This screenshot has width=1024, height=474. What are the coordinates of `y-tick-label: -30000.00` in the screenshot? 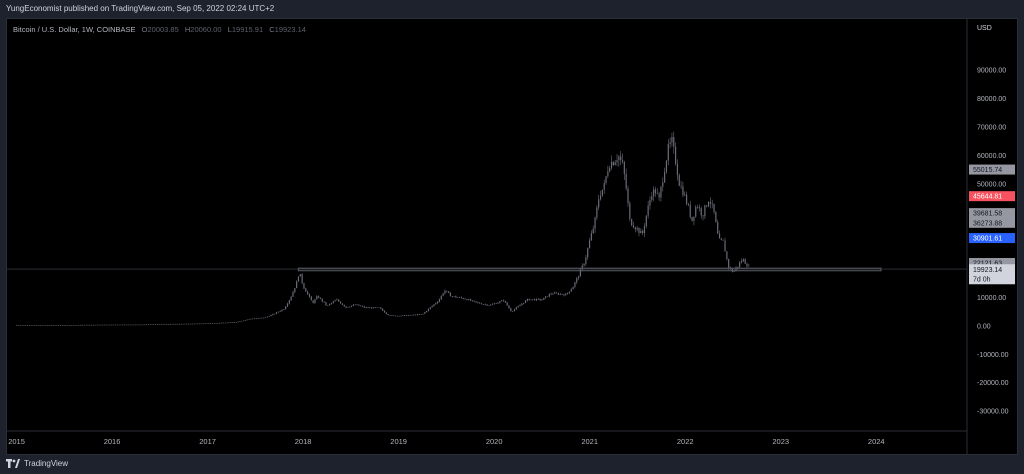 It's located at (993, 412).